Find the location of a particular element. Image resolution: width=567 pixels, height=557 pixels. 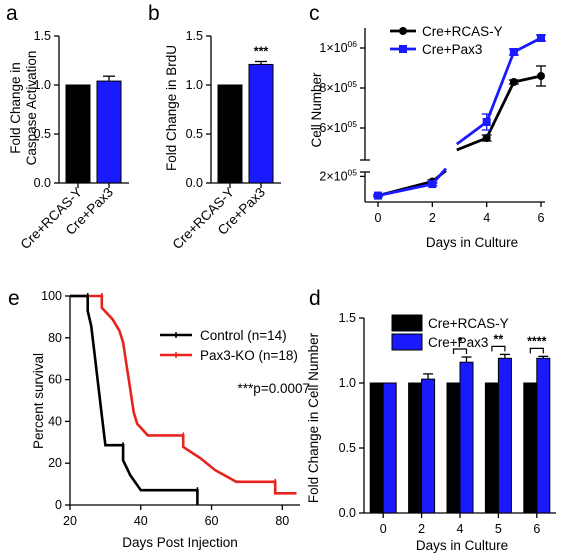

panel-b-ytick-label: 1.0 is located at coordinates (194, 85).